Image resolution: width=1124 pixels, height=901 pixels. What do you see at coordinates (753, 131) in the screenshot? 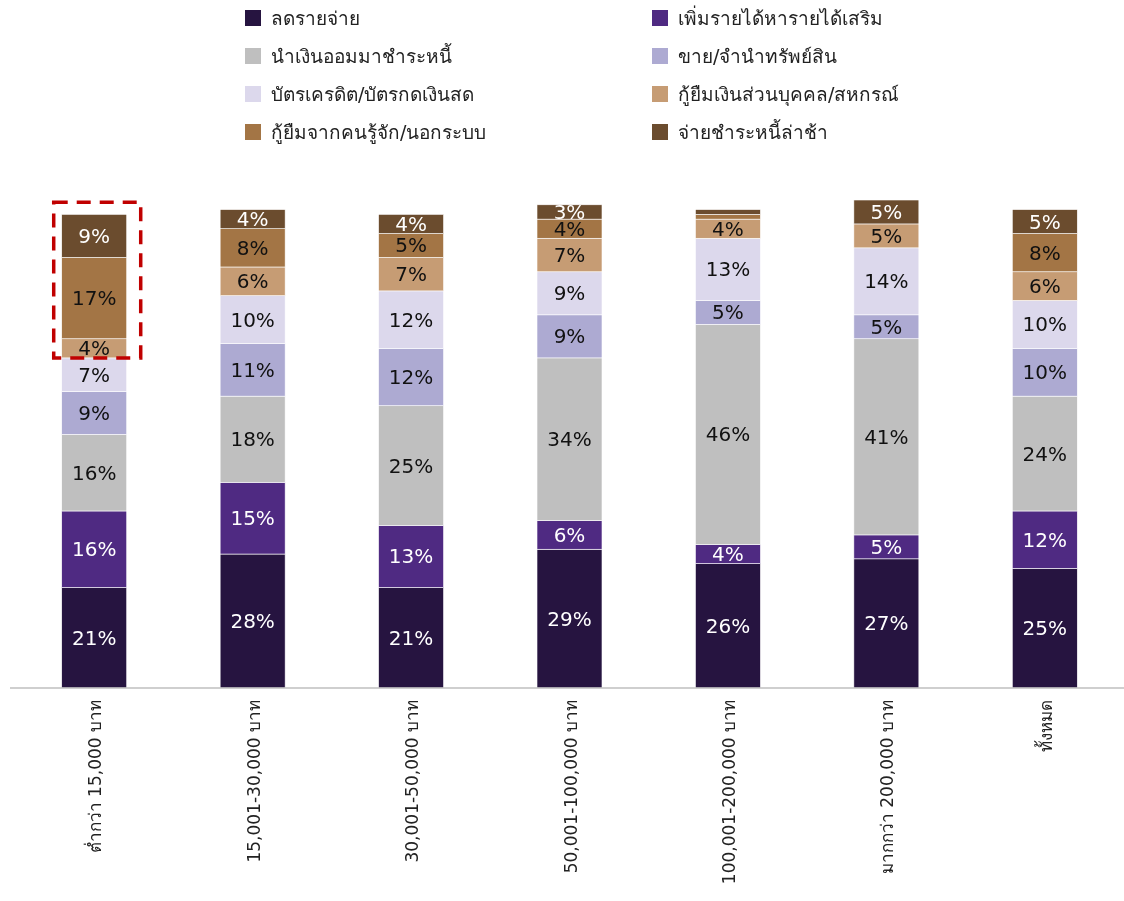
I see `legend-label: จ่ายชำระหนี้ล่าช้า` at bounding box center [753, 131].